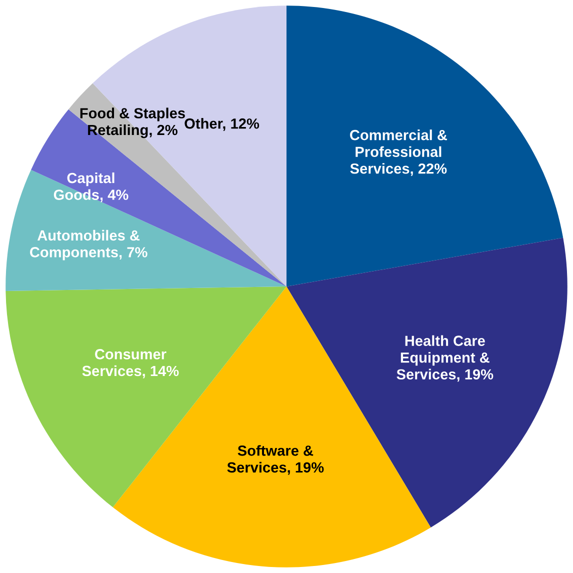  I want to click on slice-label: Other, 12%, so click(222, 124).